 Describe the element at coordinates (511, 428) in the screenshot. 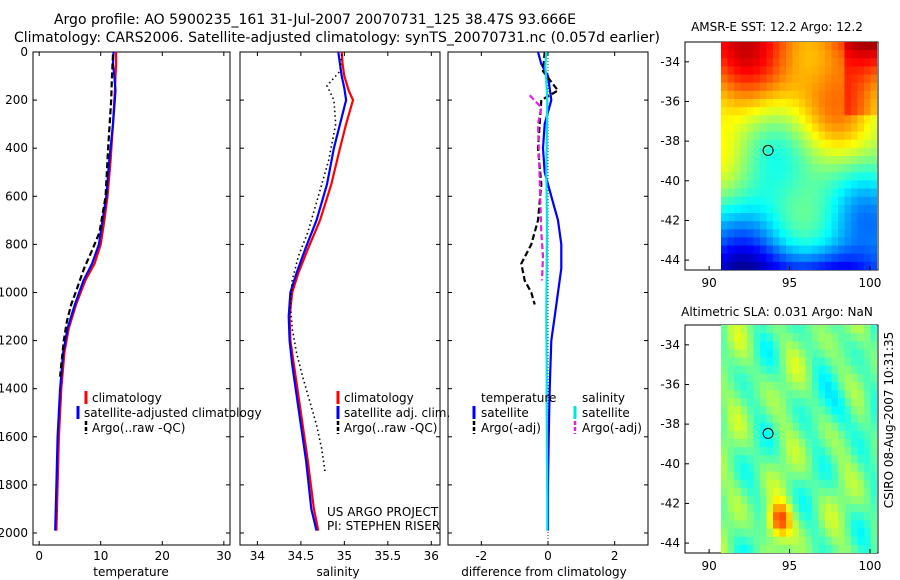

I see `legend-temp-argo-label: Argo(-adj)` at that location.